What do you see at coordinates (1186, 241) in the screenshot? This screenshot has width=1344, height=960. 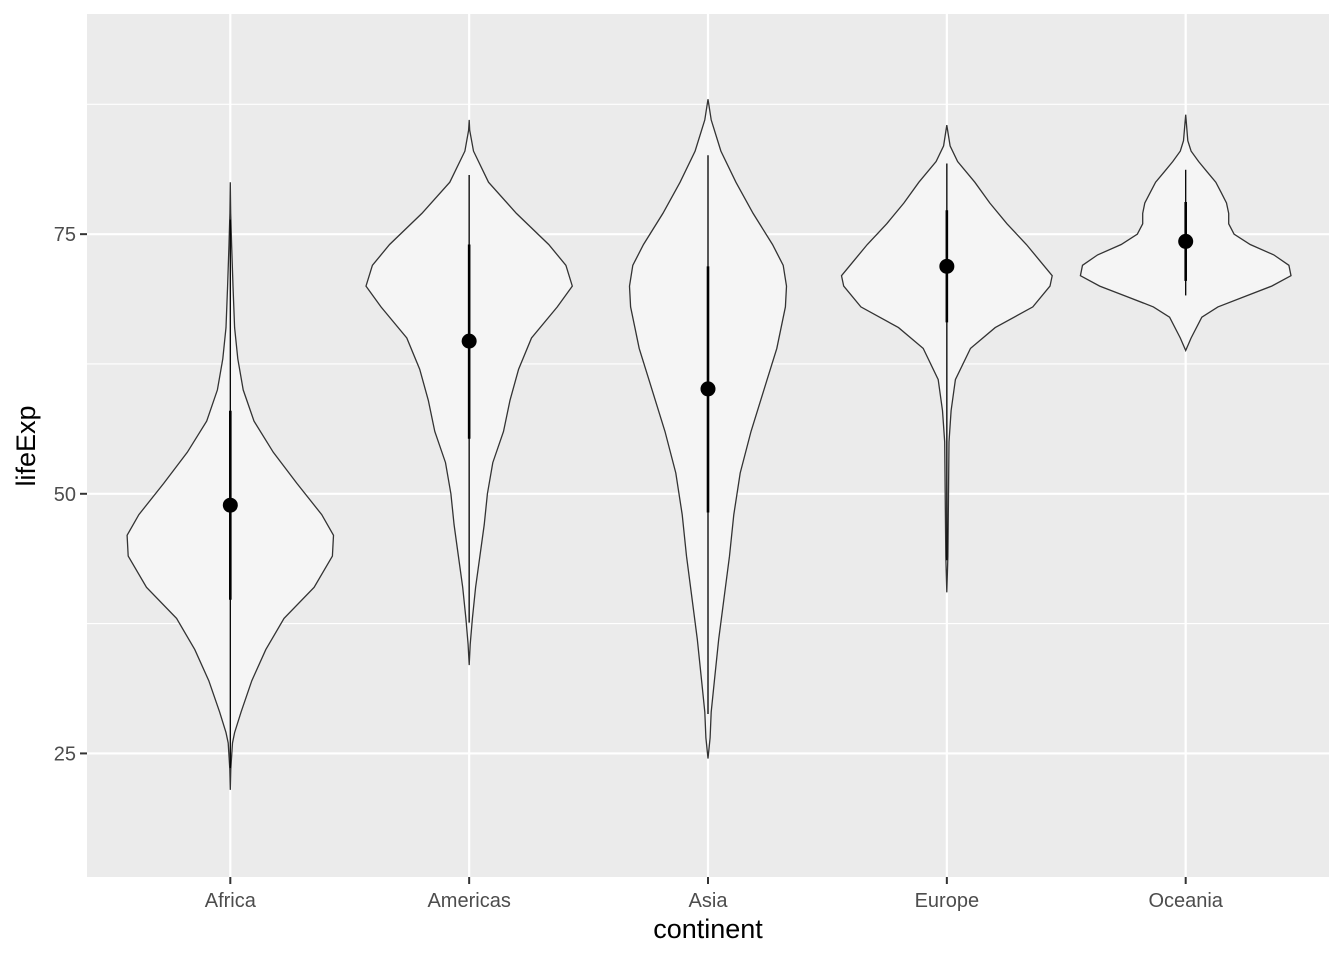 I see `mean-point-oceania` at bounding box center [1186, 241].